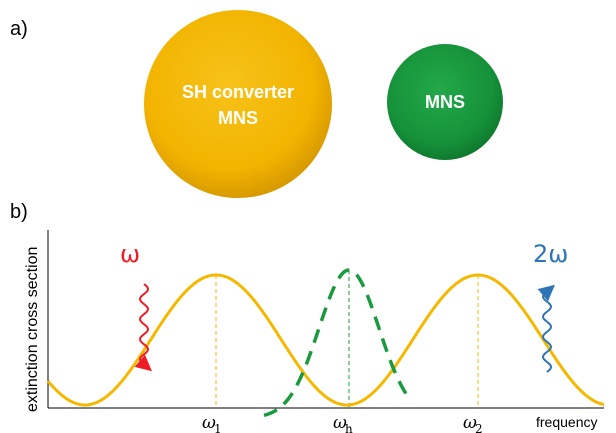 This screenshot has height=433, width=616. I want to click on sphere-mns: MNS, so click(445, 102).